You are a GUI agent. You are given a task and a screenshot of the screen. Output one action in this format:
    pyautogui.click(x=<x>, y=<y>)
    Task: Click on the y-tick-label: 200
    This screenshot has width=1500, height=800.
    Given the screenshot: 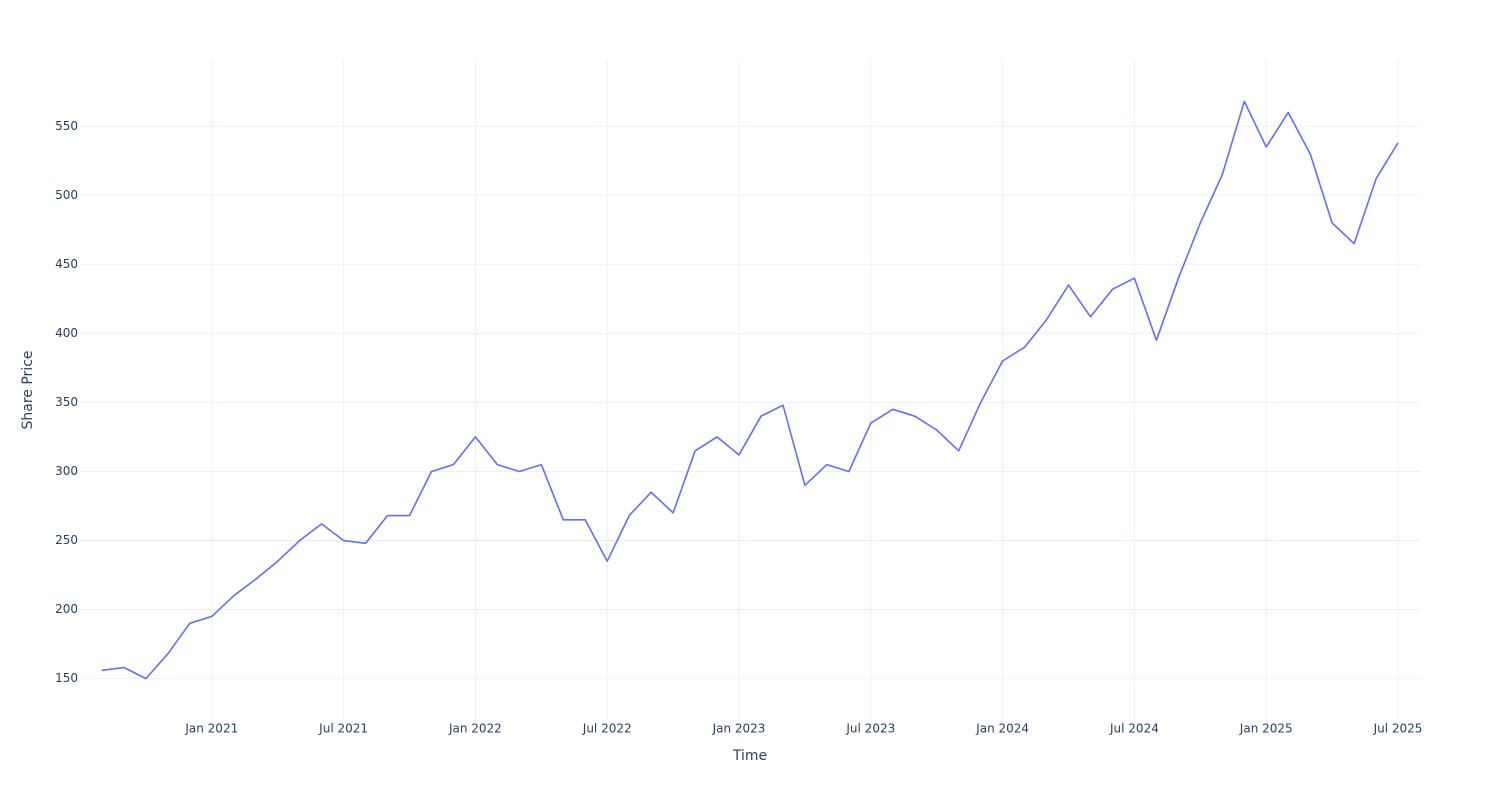 What is the action you would take?
    pyautogui.click(x=66, y=609)
    